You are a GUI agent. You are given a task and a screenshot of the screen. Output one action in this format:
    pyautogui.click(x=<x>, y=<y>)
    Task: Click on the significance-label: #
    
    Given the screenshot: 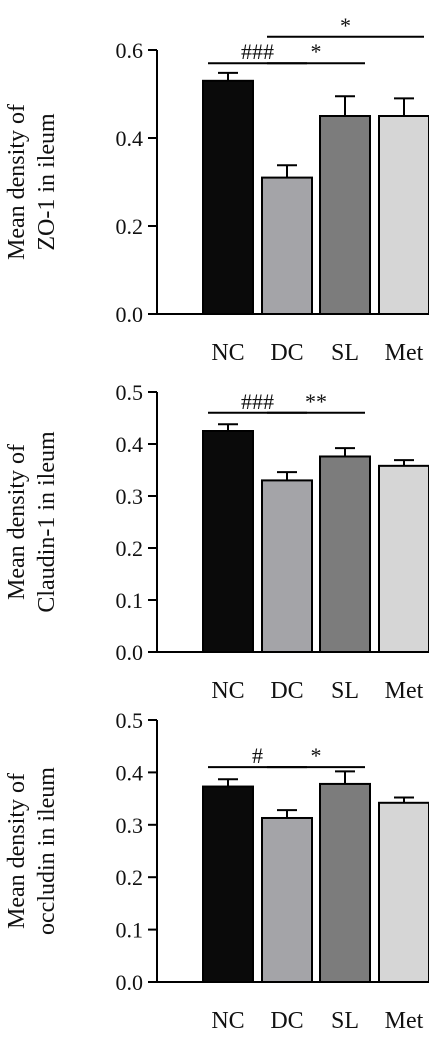 What is the action you would take?
    pyautogui.click(x=257, y=755)
    